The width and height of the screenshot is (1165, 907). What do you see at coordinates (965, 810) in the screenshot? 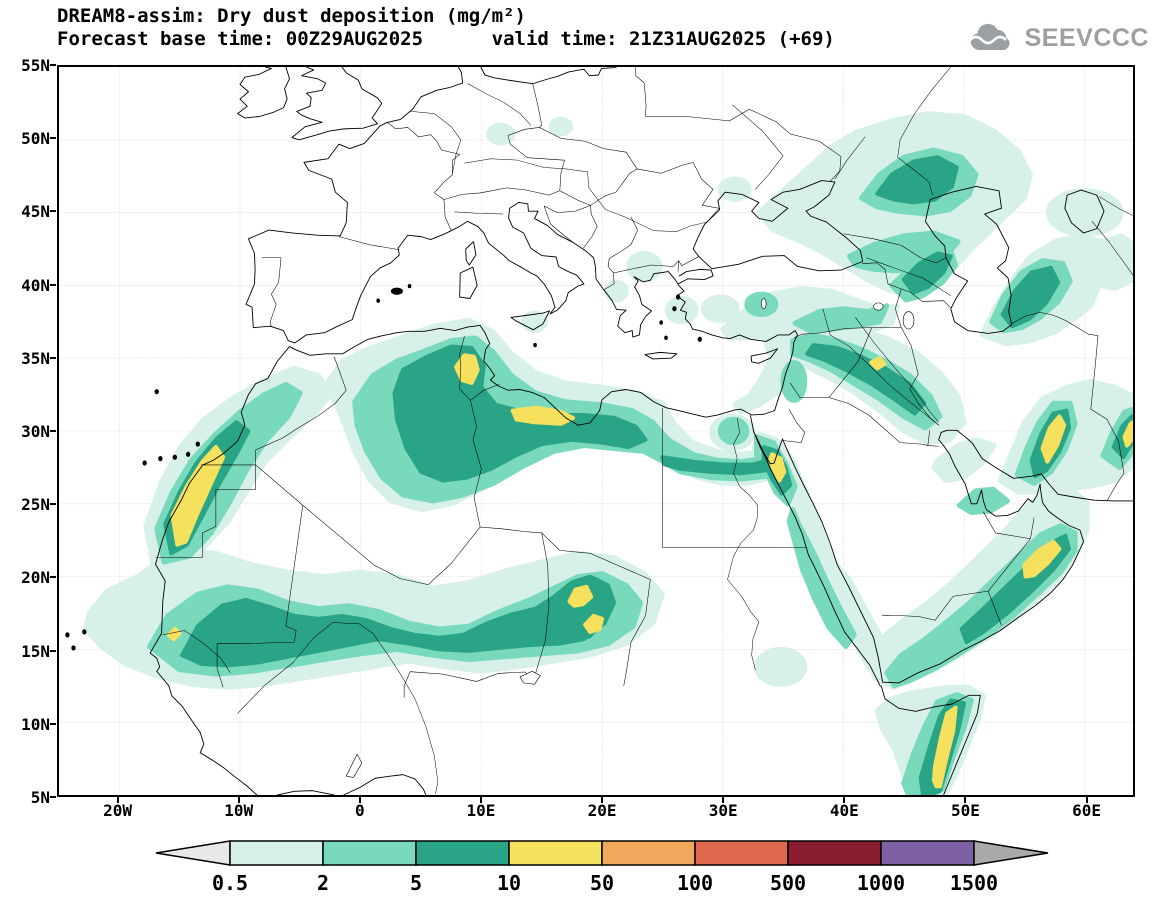
I see `lon-tick-label: 50E` at bounding box center [965, 810].